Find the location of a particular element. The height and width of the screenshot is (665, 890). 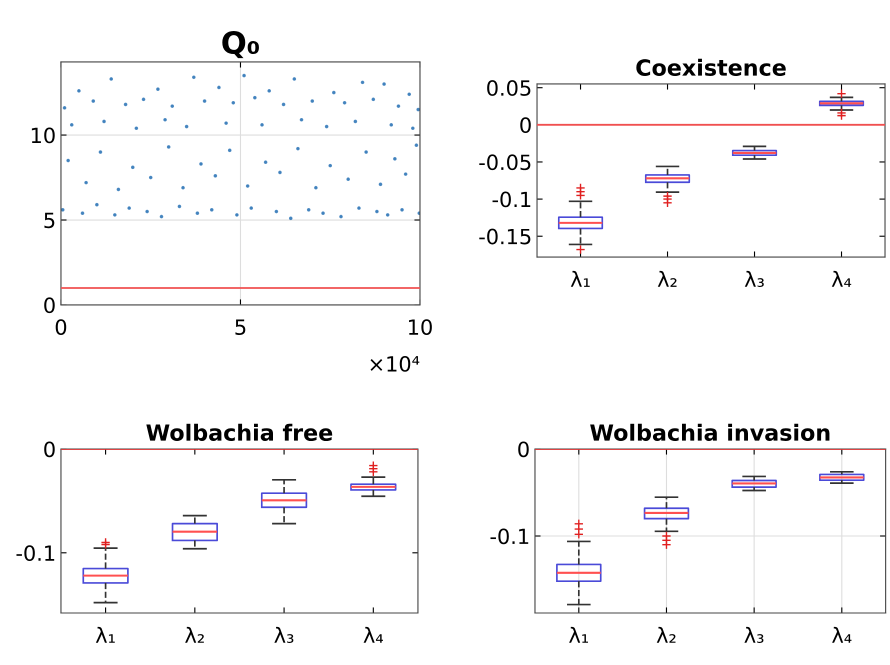

x-tick-label: 10 is located at coordinates (420, 327).